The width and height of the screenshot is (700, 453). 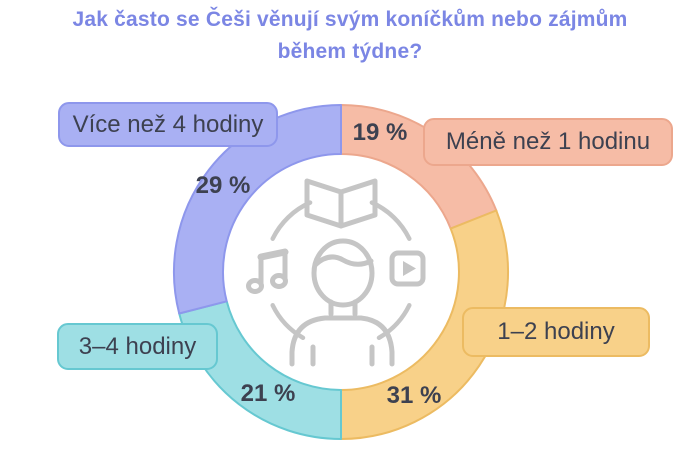 What do you see at coordinates (268, 393) in the screenshot?
I see `pct-label-3-4-hodiny: 21 %` at bounding box center [268, 393].